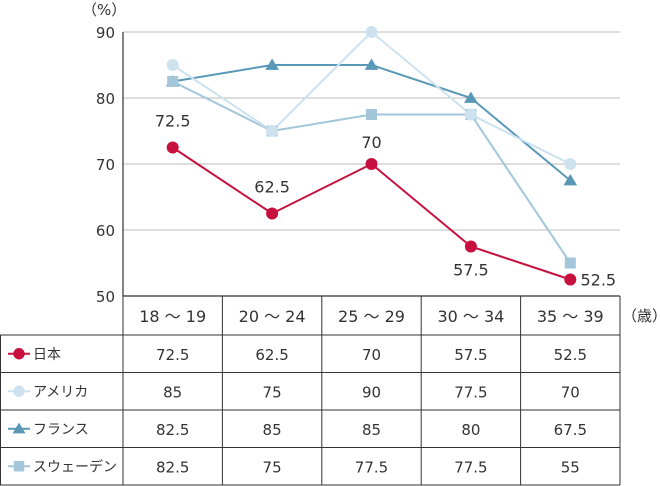 This screenshot has height=486, width=660. I want to click on x-unit-label: （歳）, so click(641, 316).